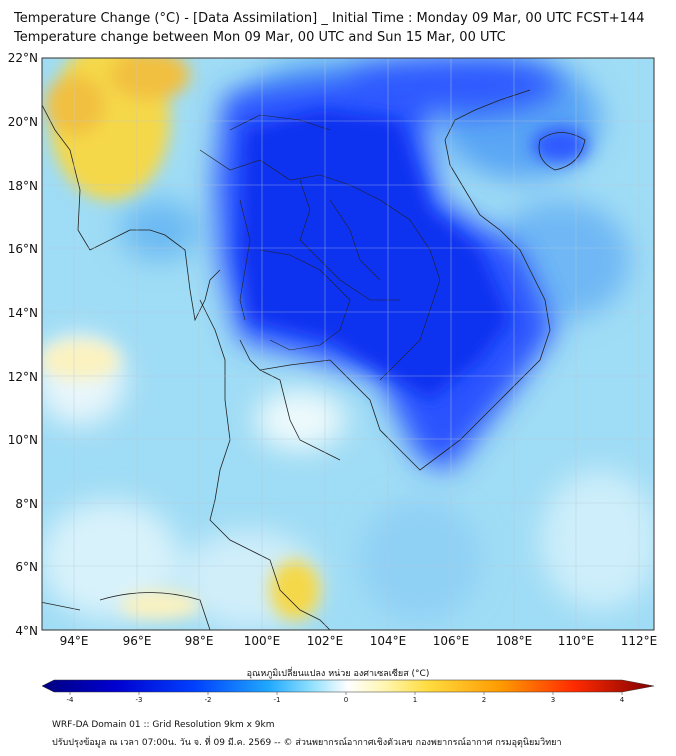 This screenshot has height=756, width=676. Describe the element at coordinates (199, 641) in the screenshot. I see `lon-label: 98°E` at that location.